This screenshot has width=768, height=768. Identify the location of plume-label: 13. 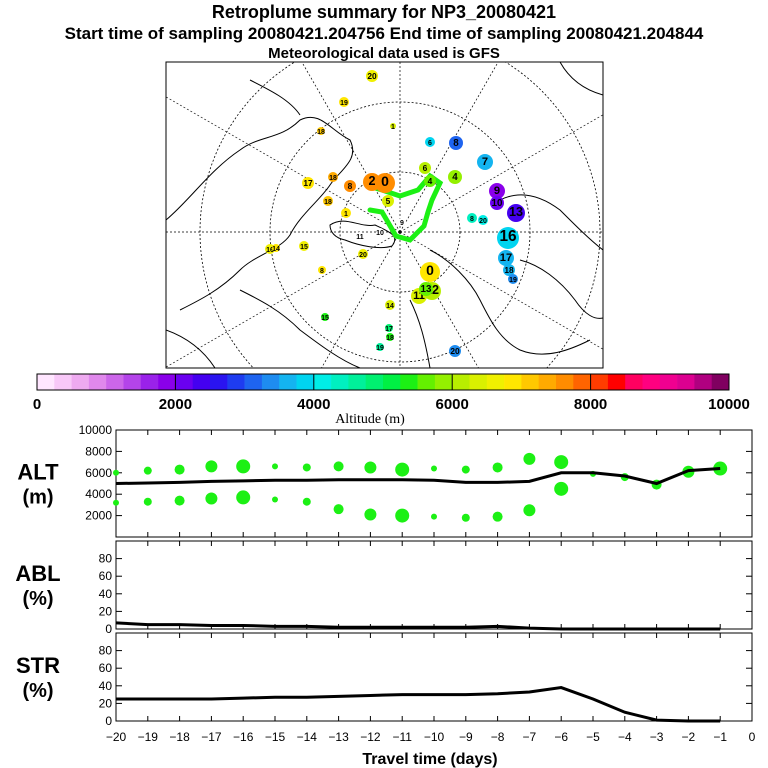
(516, 213).